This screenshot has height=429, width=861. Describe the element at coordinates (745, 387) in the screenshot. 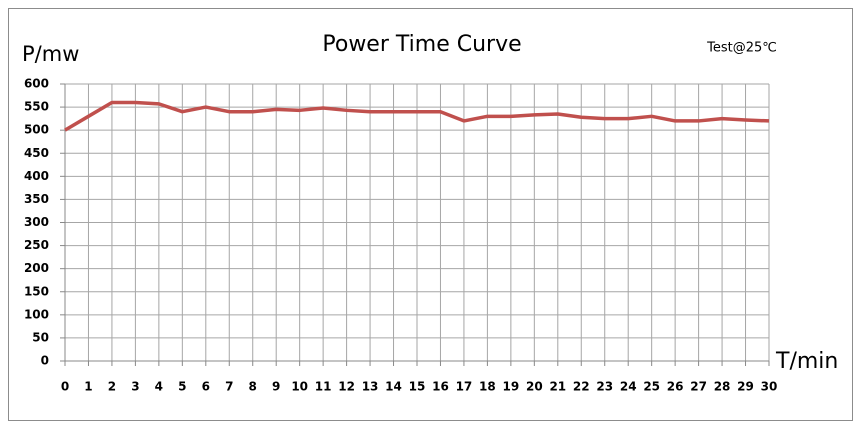

I see `x-tick-label: 29` at that location.